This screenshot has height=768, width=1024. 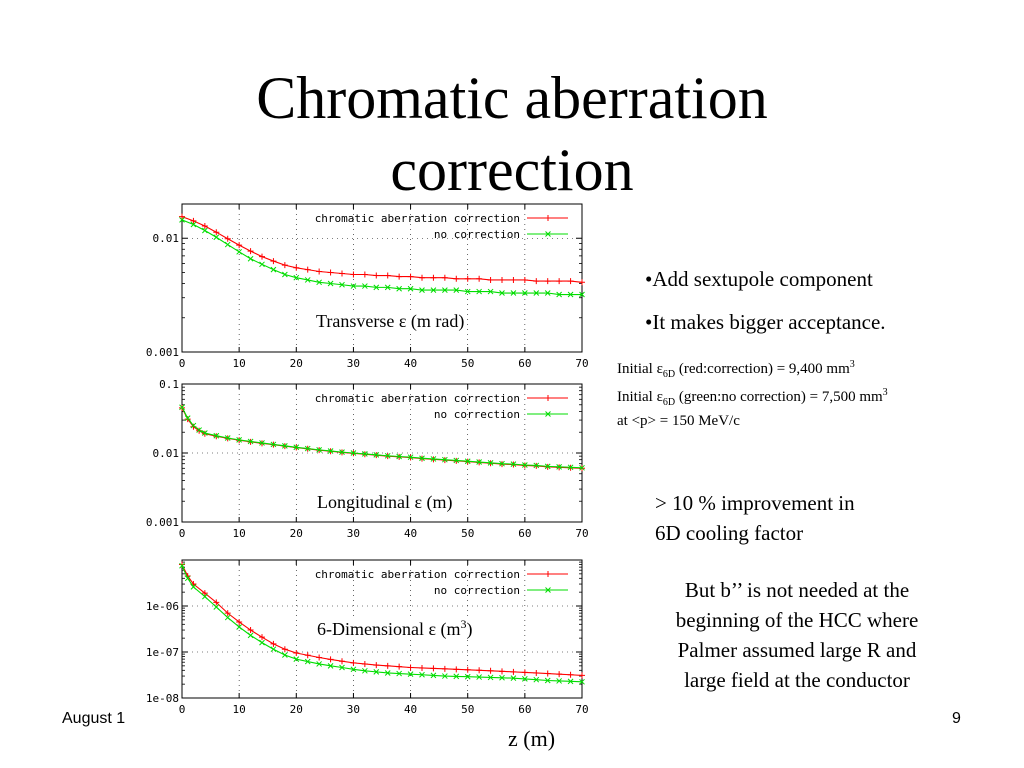 I want to click on transverse-xtick-label: 50, so click(x=467, y=363).